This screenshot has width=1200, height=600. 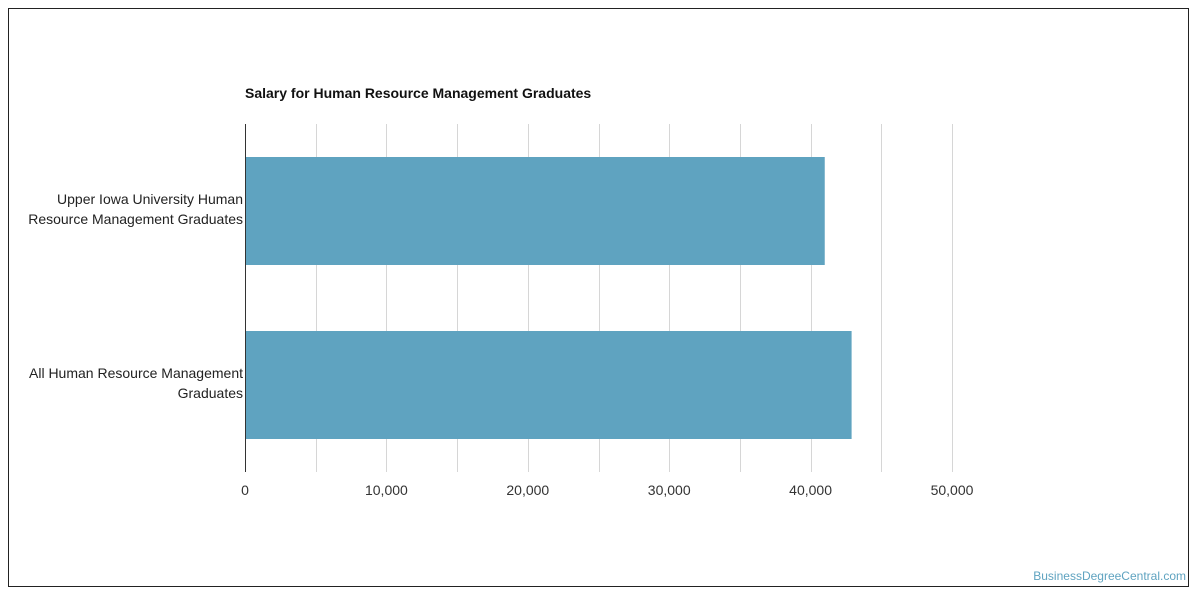 I want to click on category-label-line: Resource Management Graduates, so click(x=135, y=219).